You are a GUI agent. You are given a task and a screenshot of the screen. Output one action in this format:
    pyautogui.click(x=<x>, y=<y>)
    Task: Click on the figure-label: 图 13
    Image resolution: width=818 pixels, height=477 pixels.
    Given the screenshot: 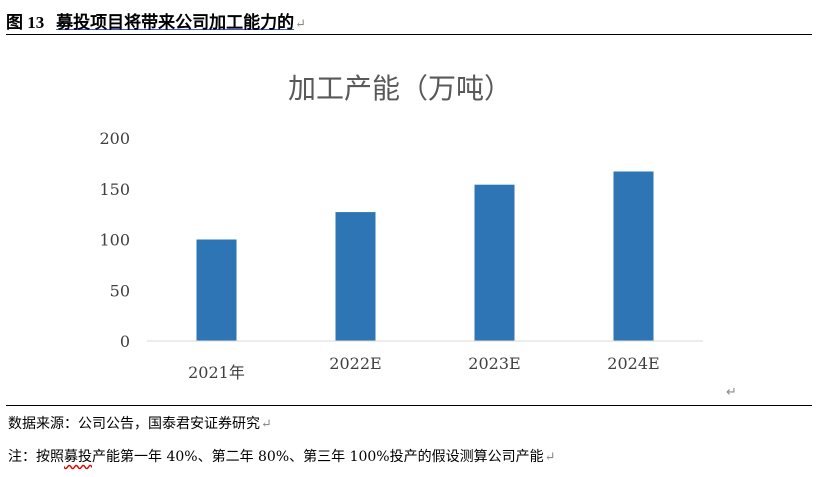 What is the action you would take?
    pyautogui.click(x=25, y=22)
    